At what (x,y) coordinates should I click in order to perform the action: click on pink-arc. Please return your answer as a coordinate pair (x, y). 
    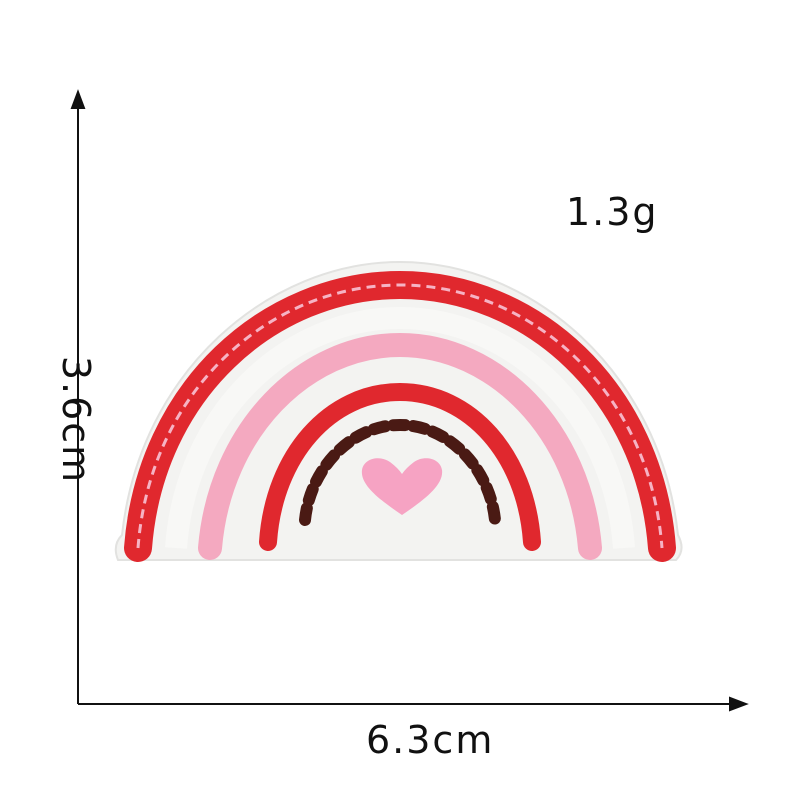
    Looking at the image, I should click on (400, 446).